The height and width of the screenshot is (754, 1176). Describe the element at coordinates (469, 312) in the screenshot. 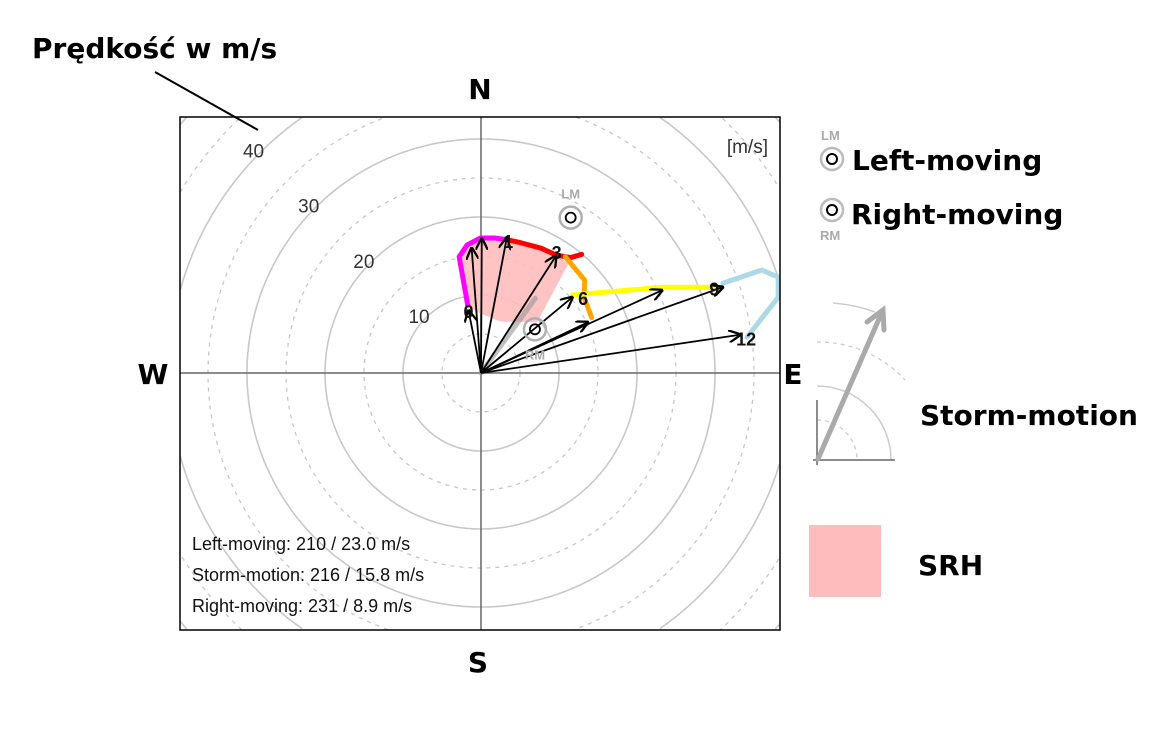

I see `height-label-0: 0` at that location.